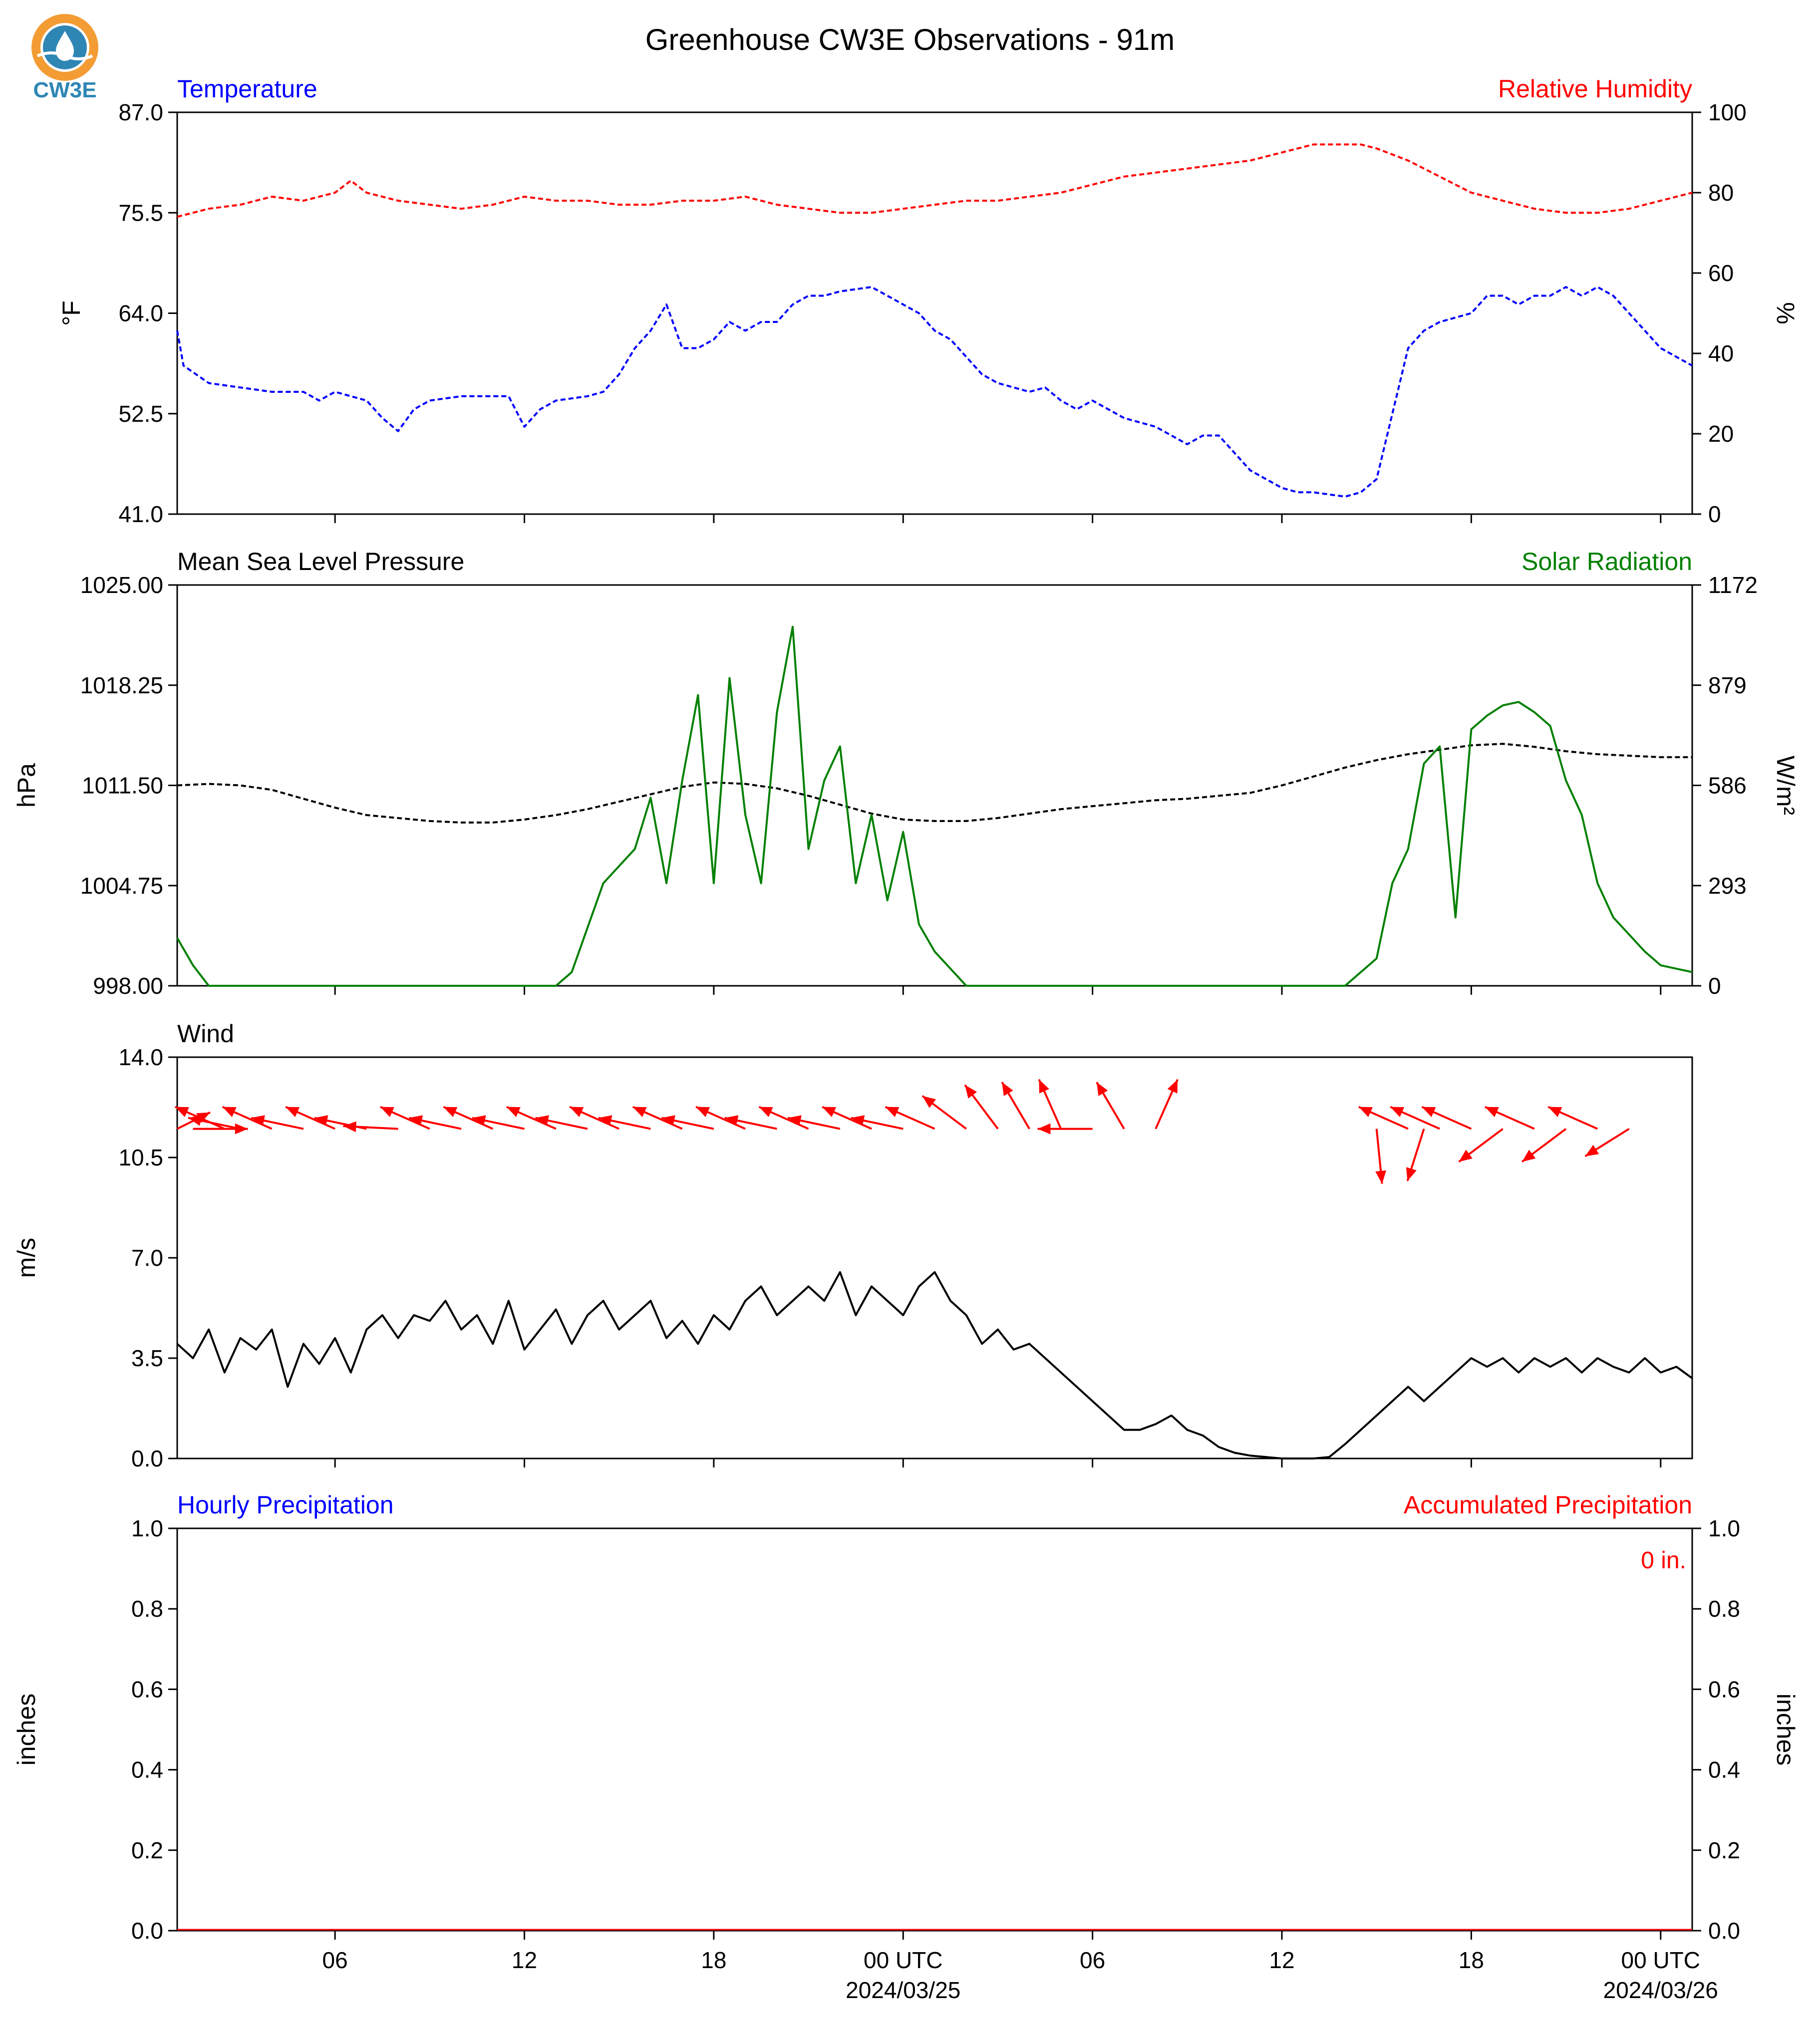 Image resolution: width=1820 pixels, height=2028 pixels. Describe the element at coordinates (1721, 353) in the screenshot. I see `y2-tick-label: 40` at that location.